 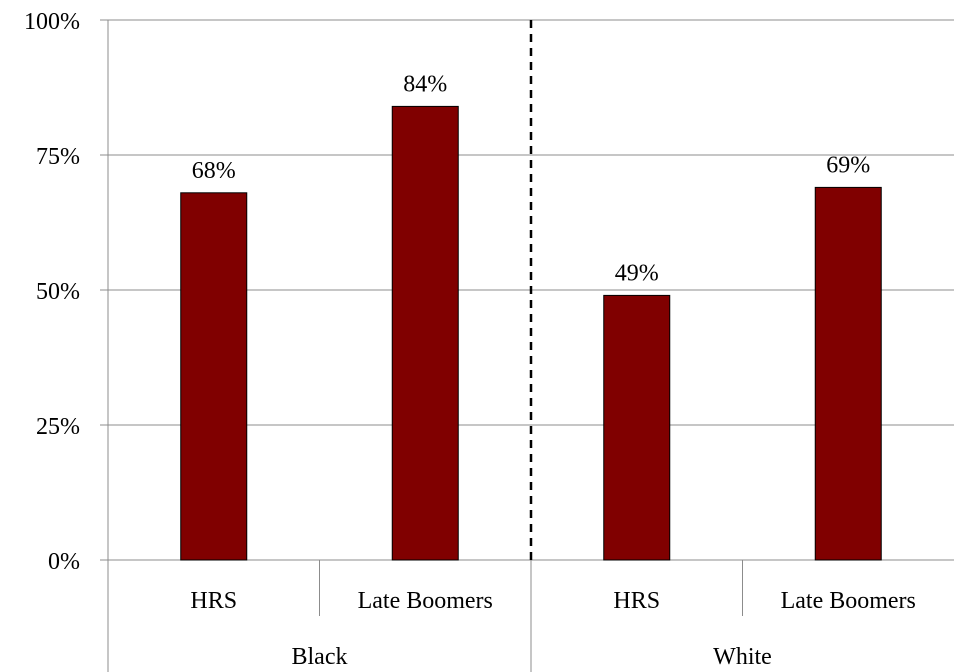 What do you see at coordinates (58, 427) in the screenshot?
I see `y-tick-label: 25%` at bounding box center [58, 427].